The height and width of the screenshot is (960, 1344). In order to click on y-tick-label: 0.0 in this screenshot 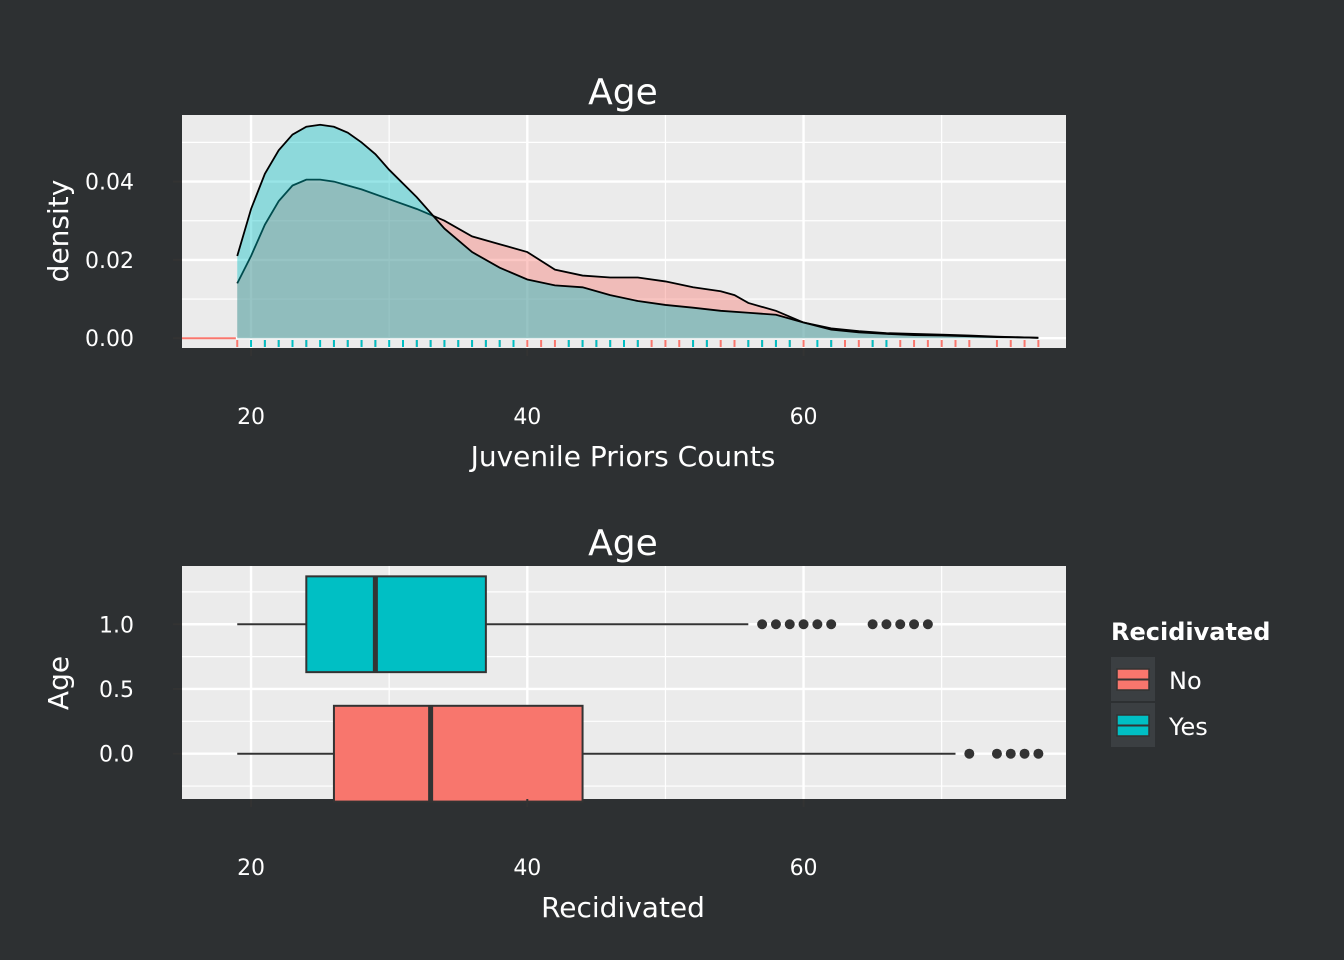, I will do `click(116, 755)`.